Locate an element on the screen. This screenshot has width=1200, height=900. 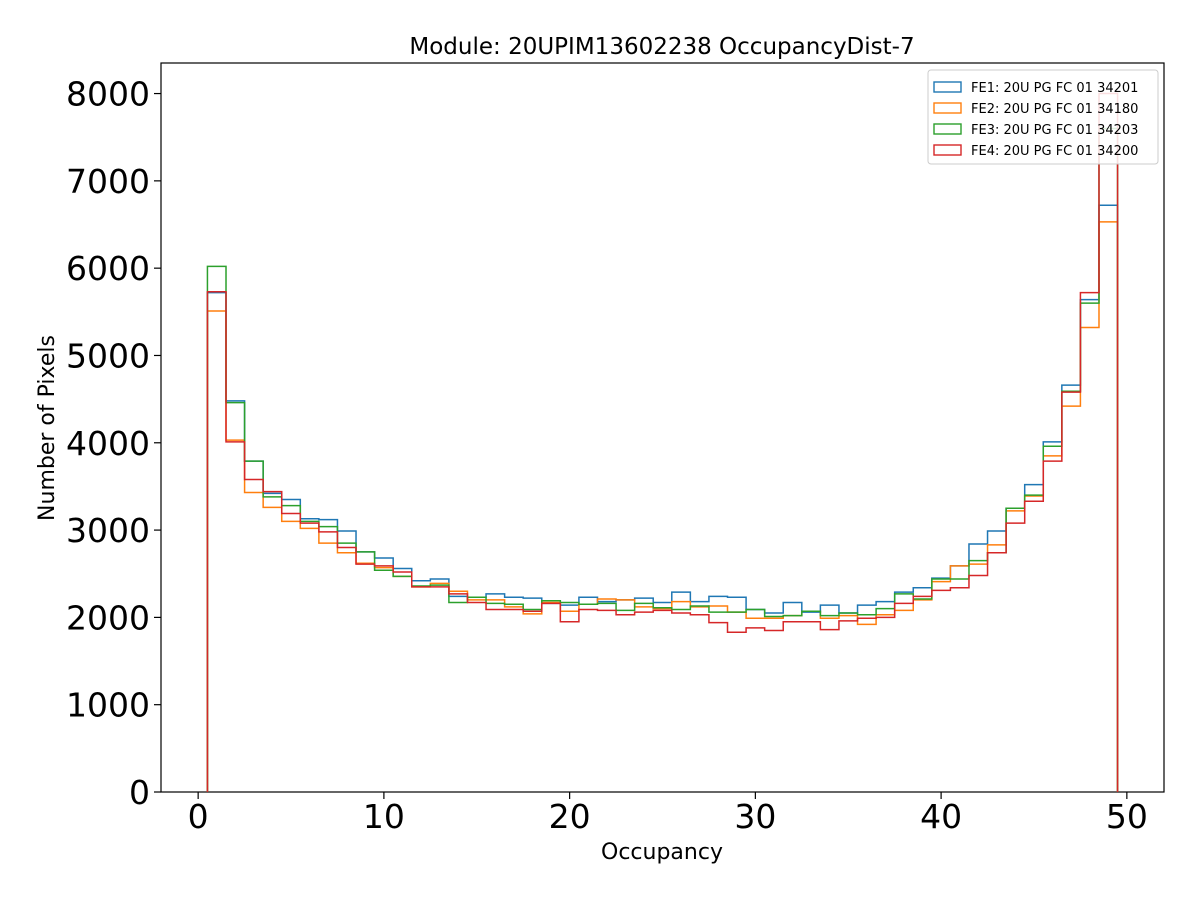
y-tick-label: 4000 is located at coordinates (108, 443).